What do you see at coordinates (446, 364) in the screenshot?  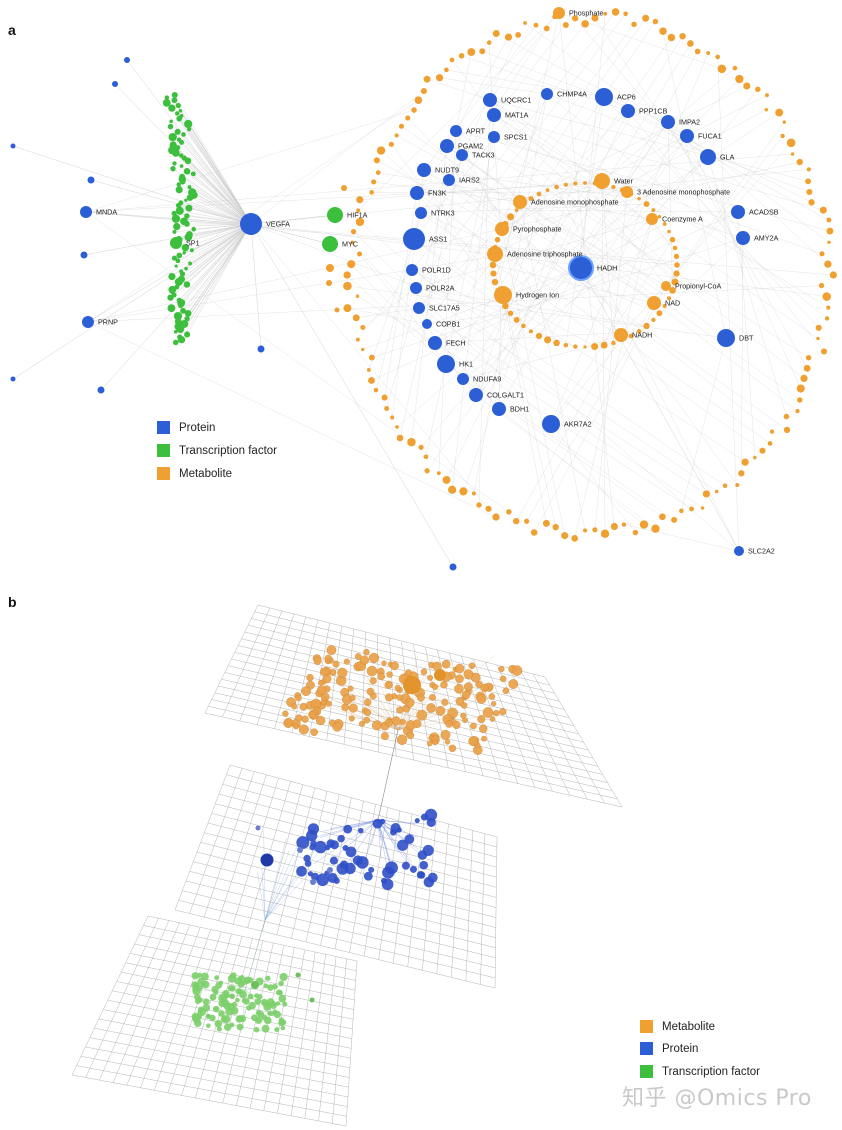 I see `protein-node-hk1` at bounding box center [446, 364].